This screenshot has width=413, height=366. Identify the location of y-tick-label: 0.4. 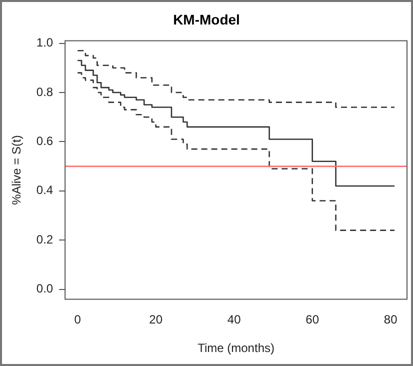
(45, 190).